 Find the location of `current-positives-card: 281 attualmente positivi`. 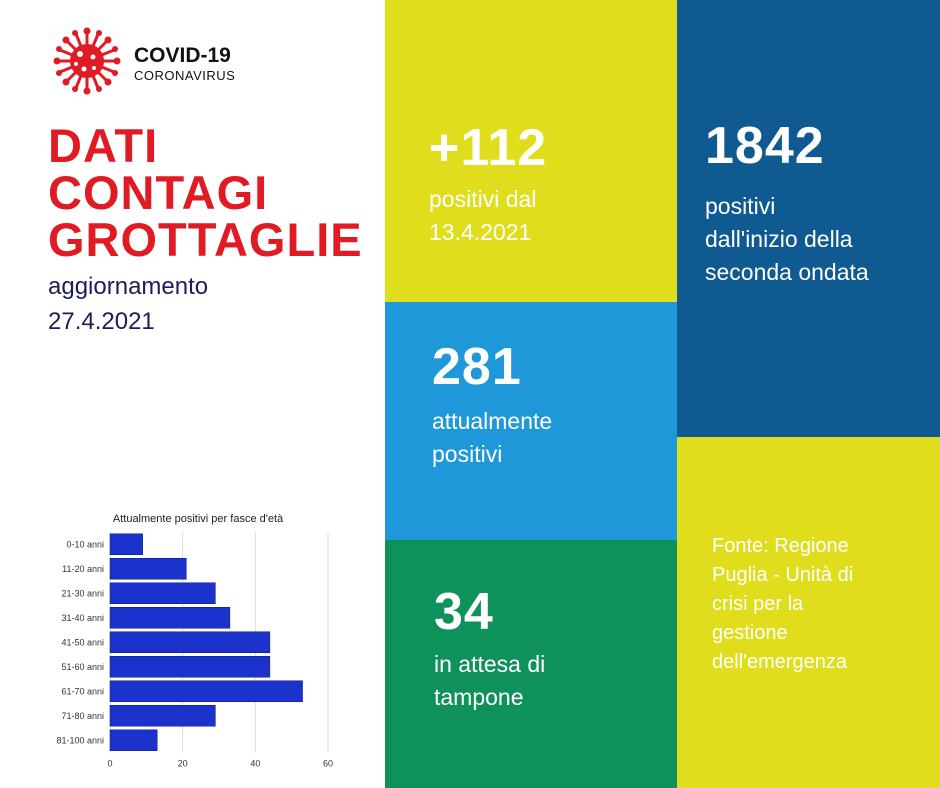

current-positives-card: 281 attualmente positivi is located at coordinates (531, 421).